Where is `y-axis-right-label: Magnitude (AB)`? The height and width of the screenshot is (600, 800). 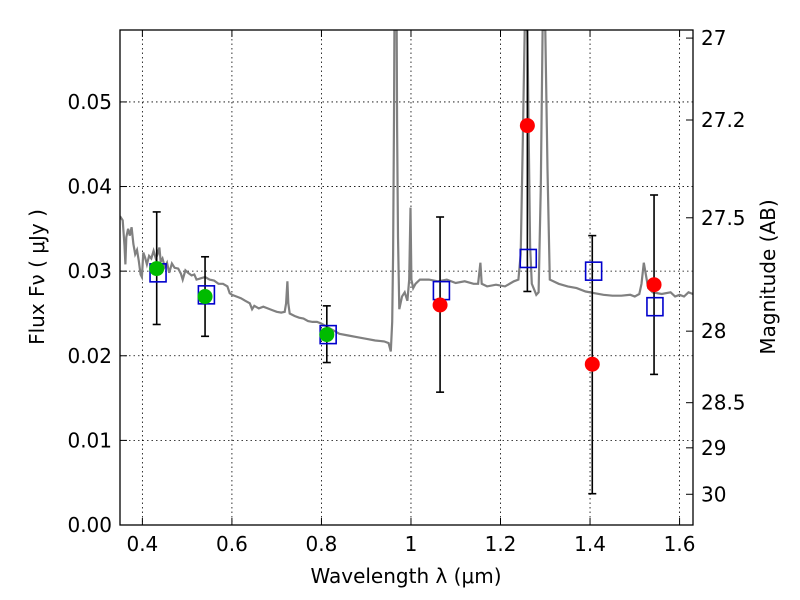 y-axis-right-label: Magnitude (AB) is located at coordinates (768, 276).